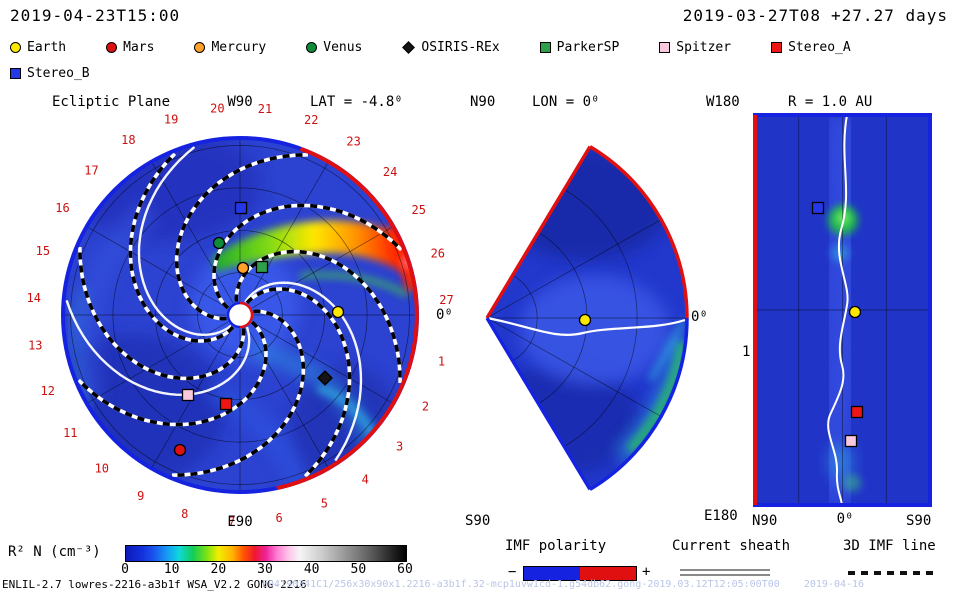 Image resolution: width=960 pixels, height=600 pixels. What do you see at coordinates (33, 298) in the screenshot?
I see `day-tick-label: 14` at bounding box center [33, 298].